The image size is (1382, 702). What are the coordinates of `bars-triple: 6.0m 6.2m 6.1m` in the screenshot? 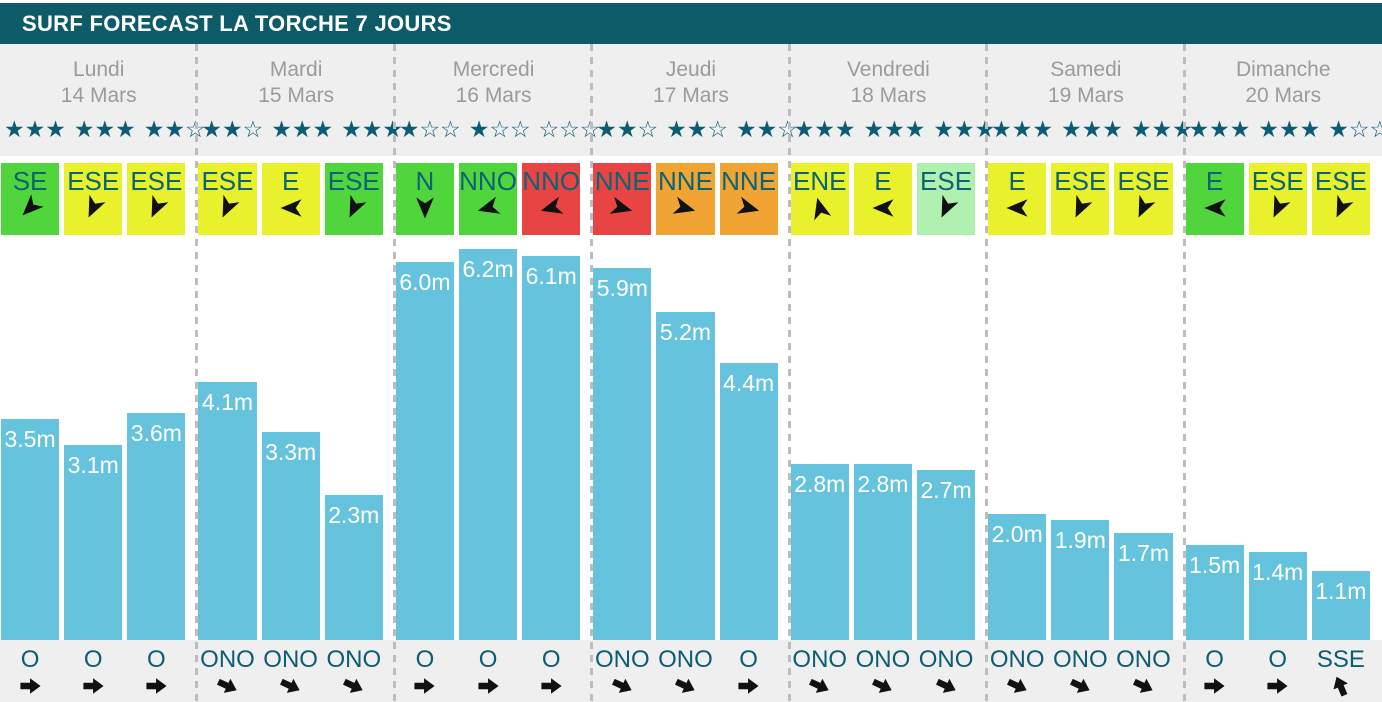 It's located at (493, 437).